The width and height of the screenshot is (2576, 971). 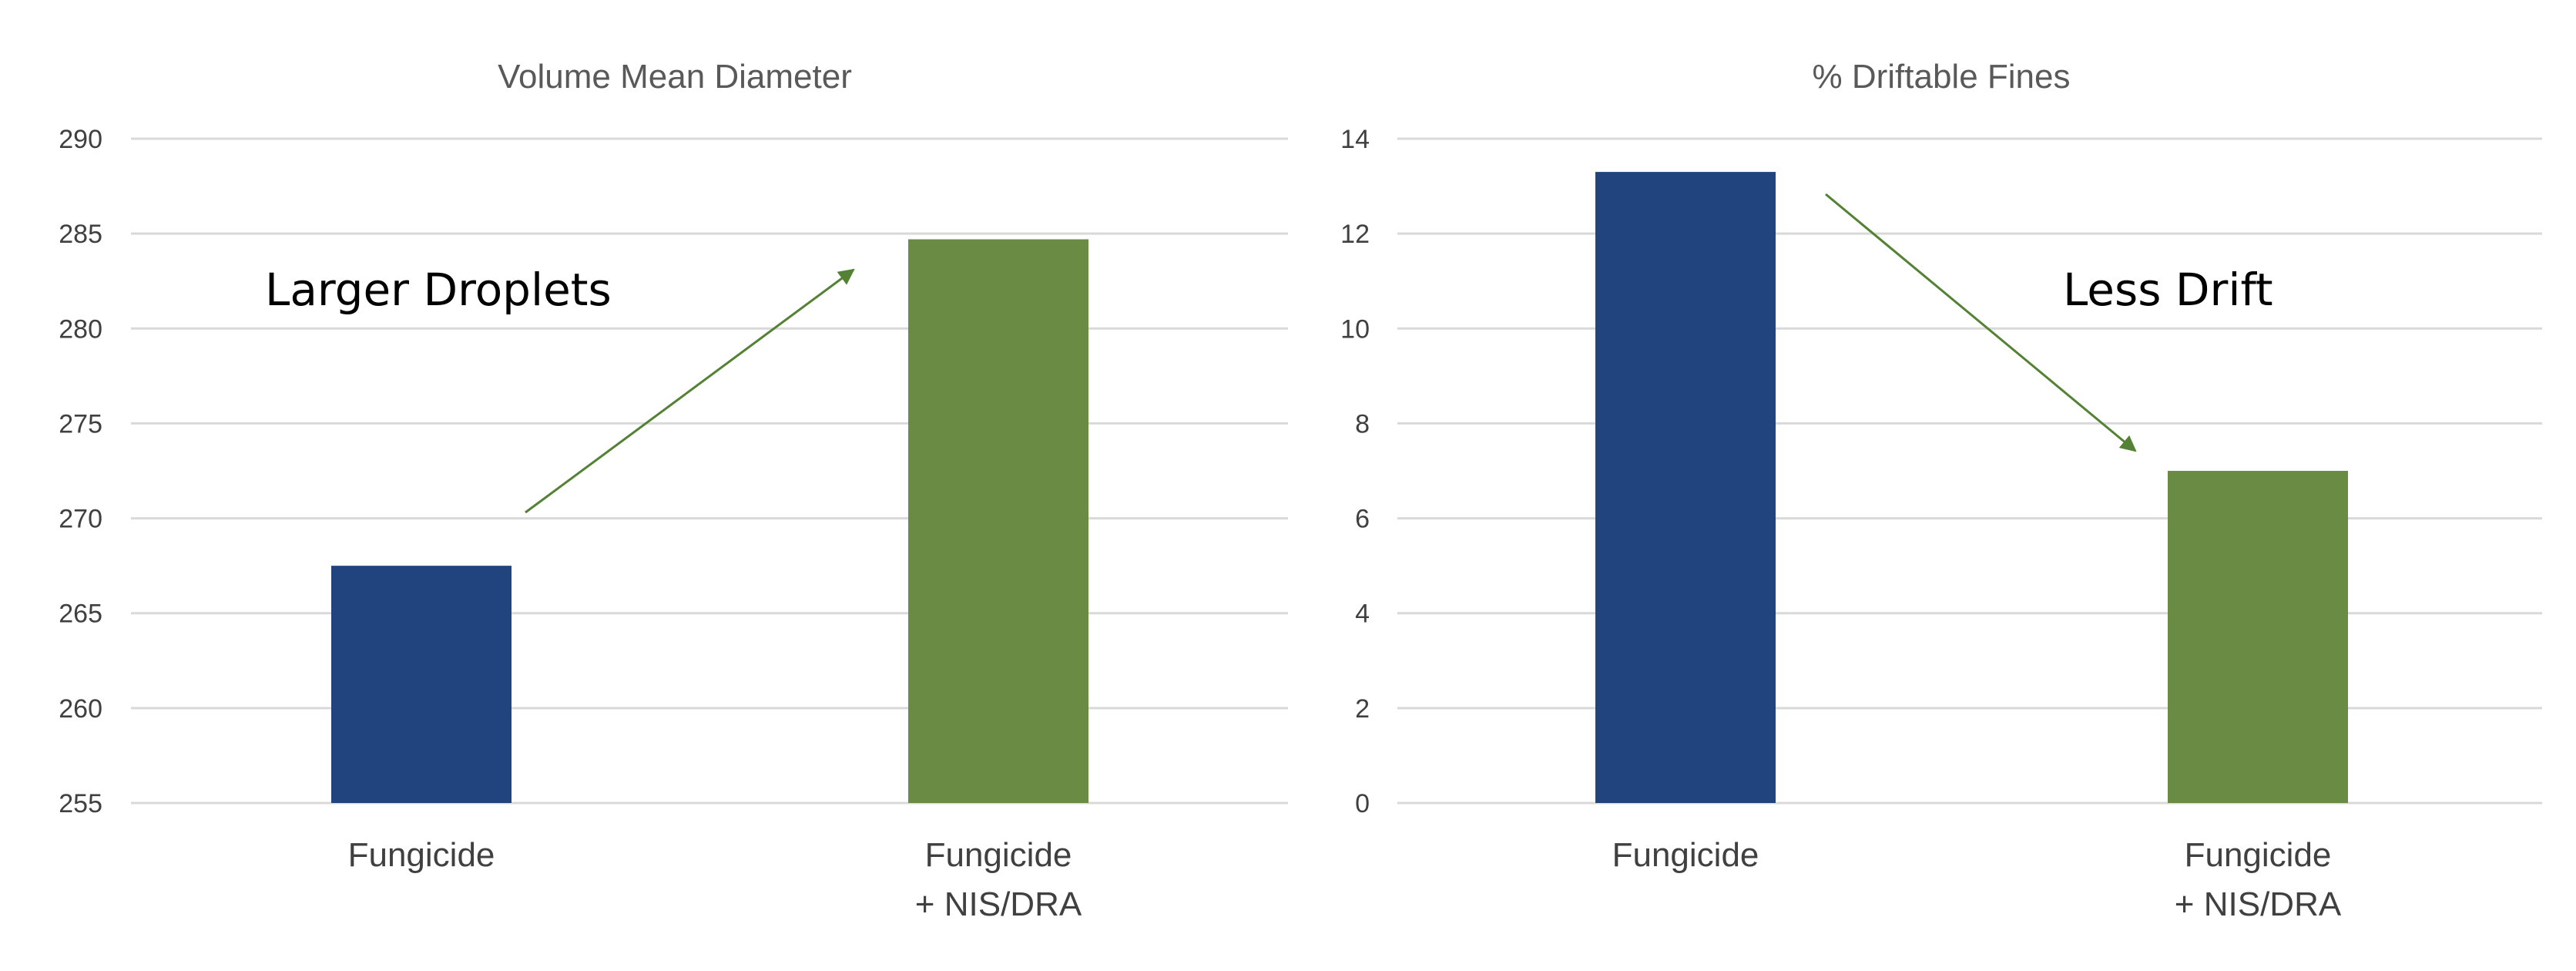 What do you see at coordinates (80, 234) in the screenshot?
I see `y-tick-label: 285` at bounding box center [80, 234].